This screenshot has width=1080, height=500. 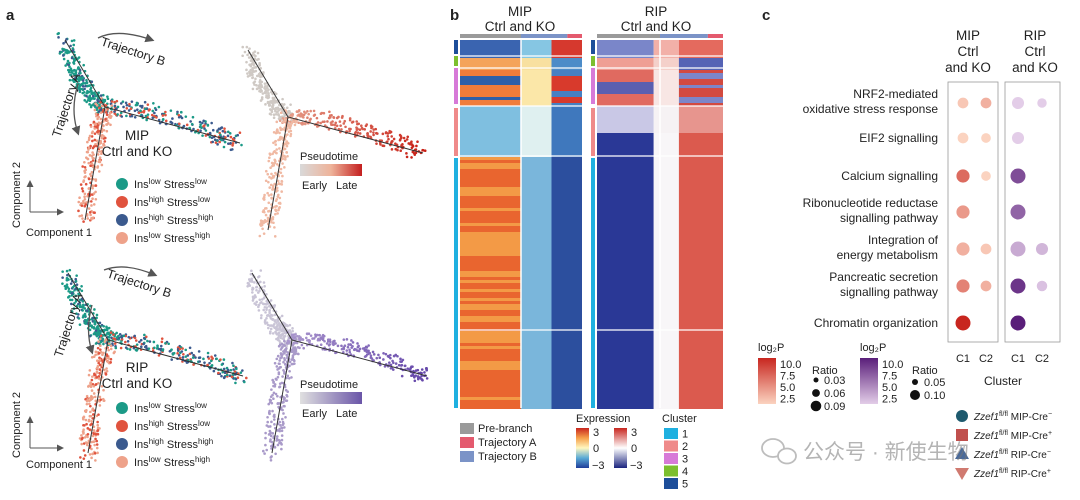 I want to click on branch-legend-label: Trajectory B, so click(x=507, y=457).